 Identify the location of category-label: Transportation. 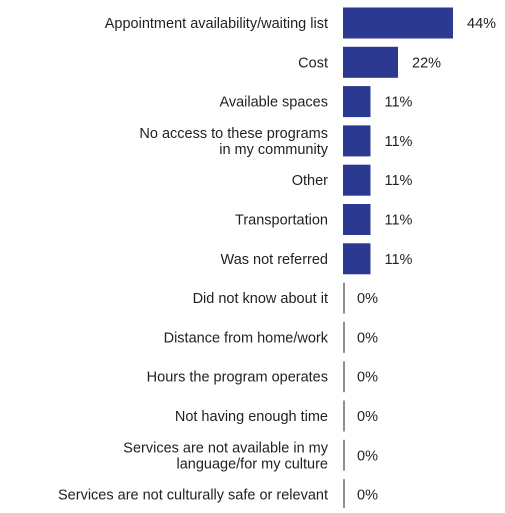
(281, 221).